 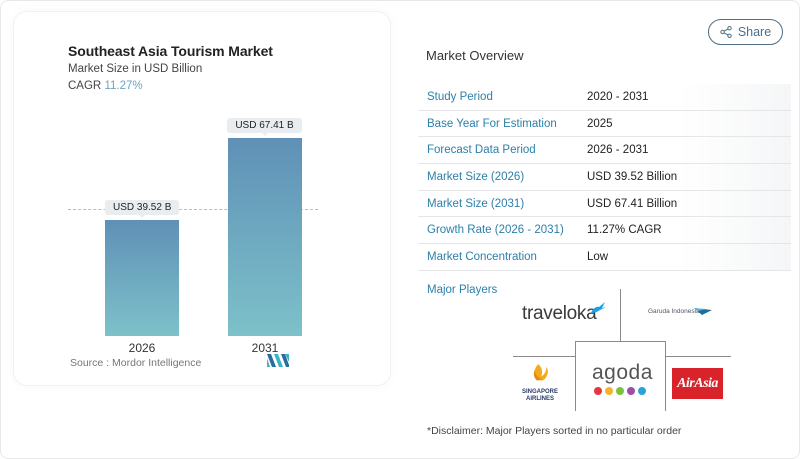 I want to click on overview-value: 2020 - 2031, so click(x=618, y=96).